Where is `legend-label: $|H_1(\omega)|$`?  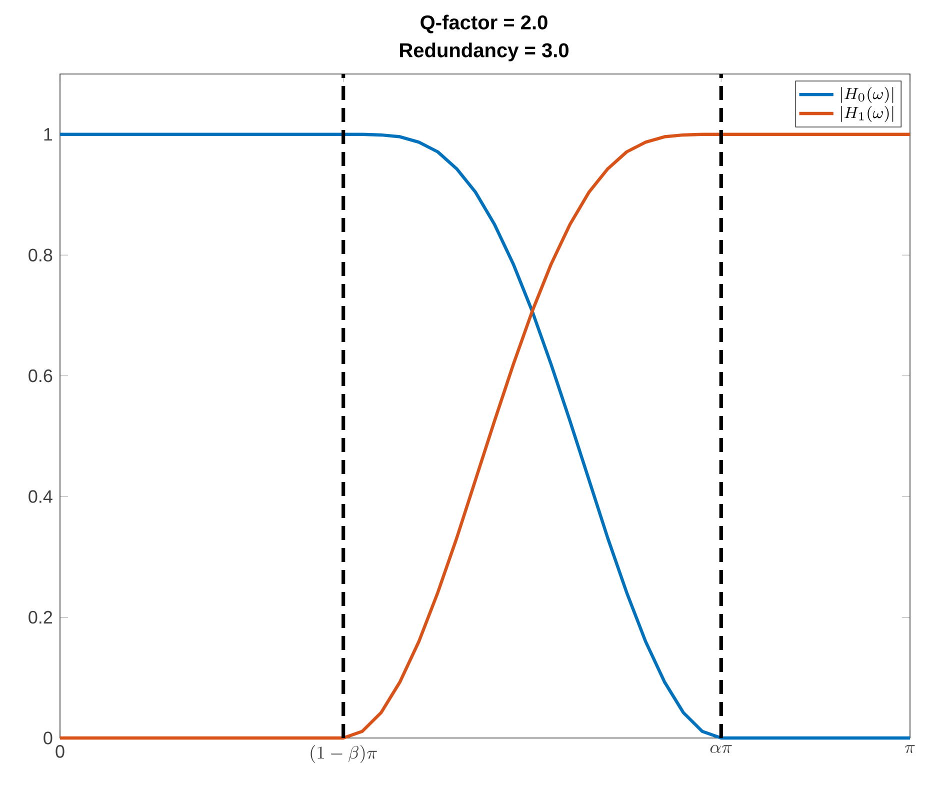 legend-label: $|H_1(\omega)|$ is located at coordinates (867, 114).